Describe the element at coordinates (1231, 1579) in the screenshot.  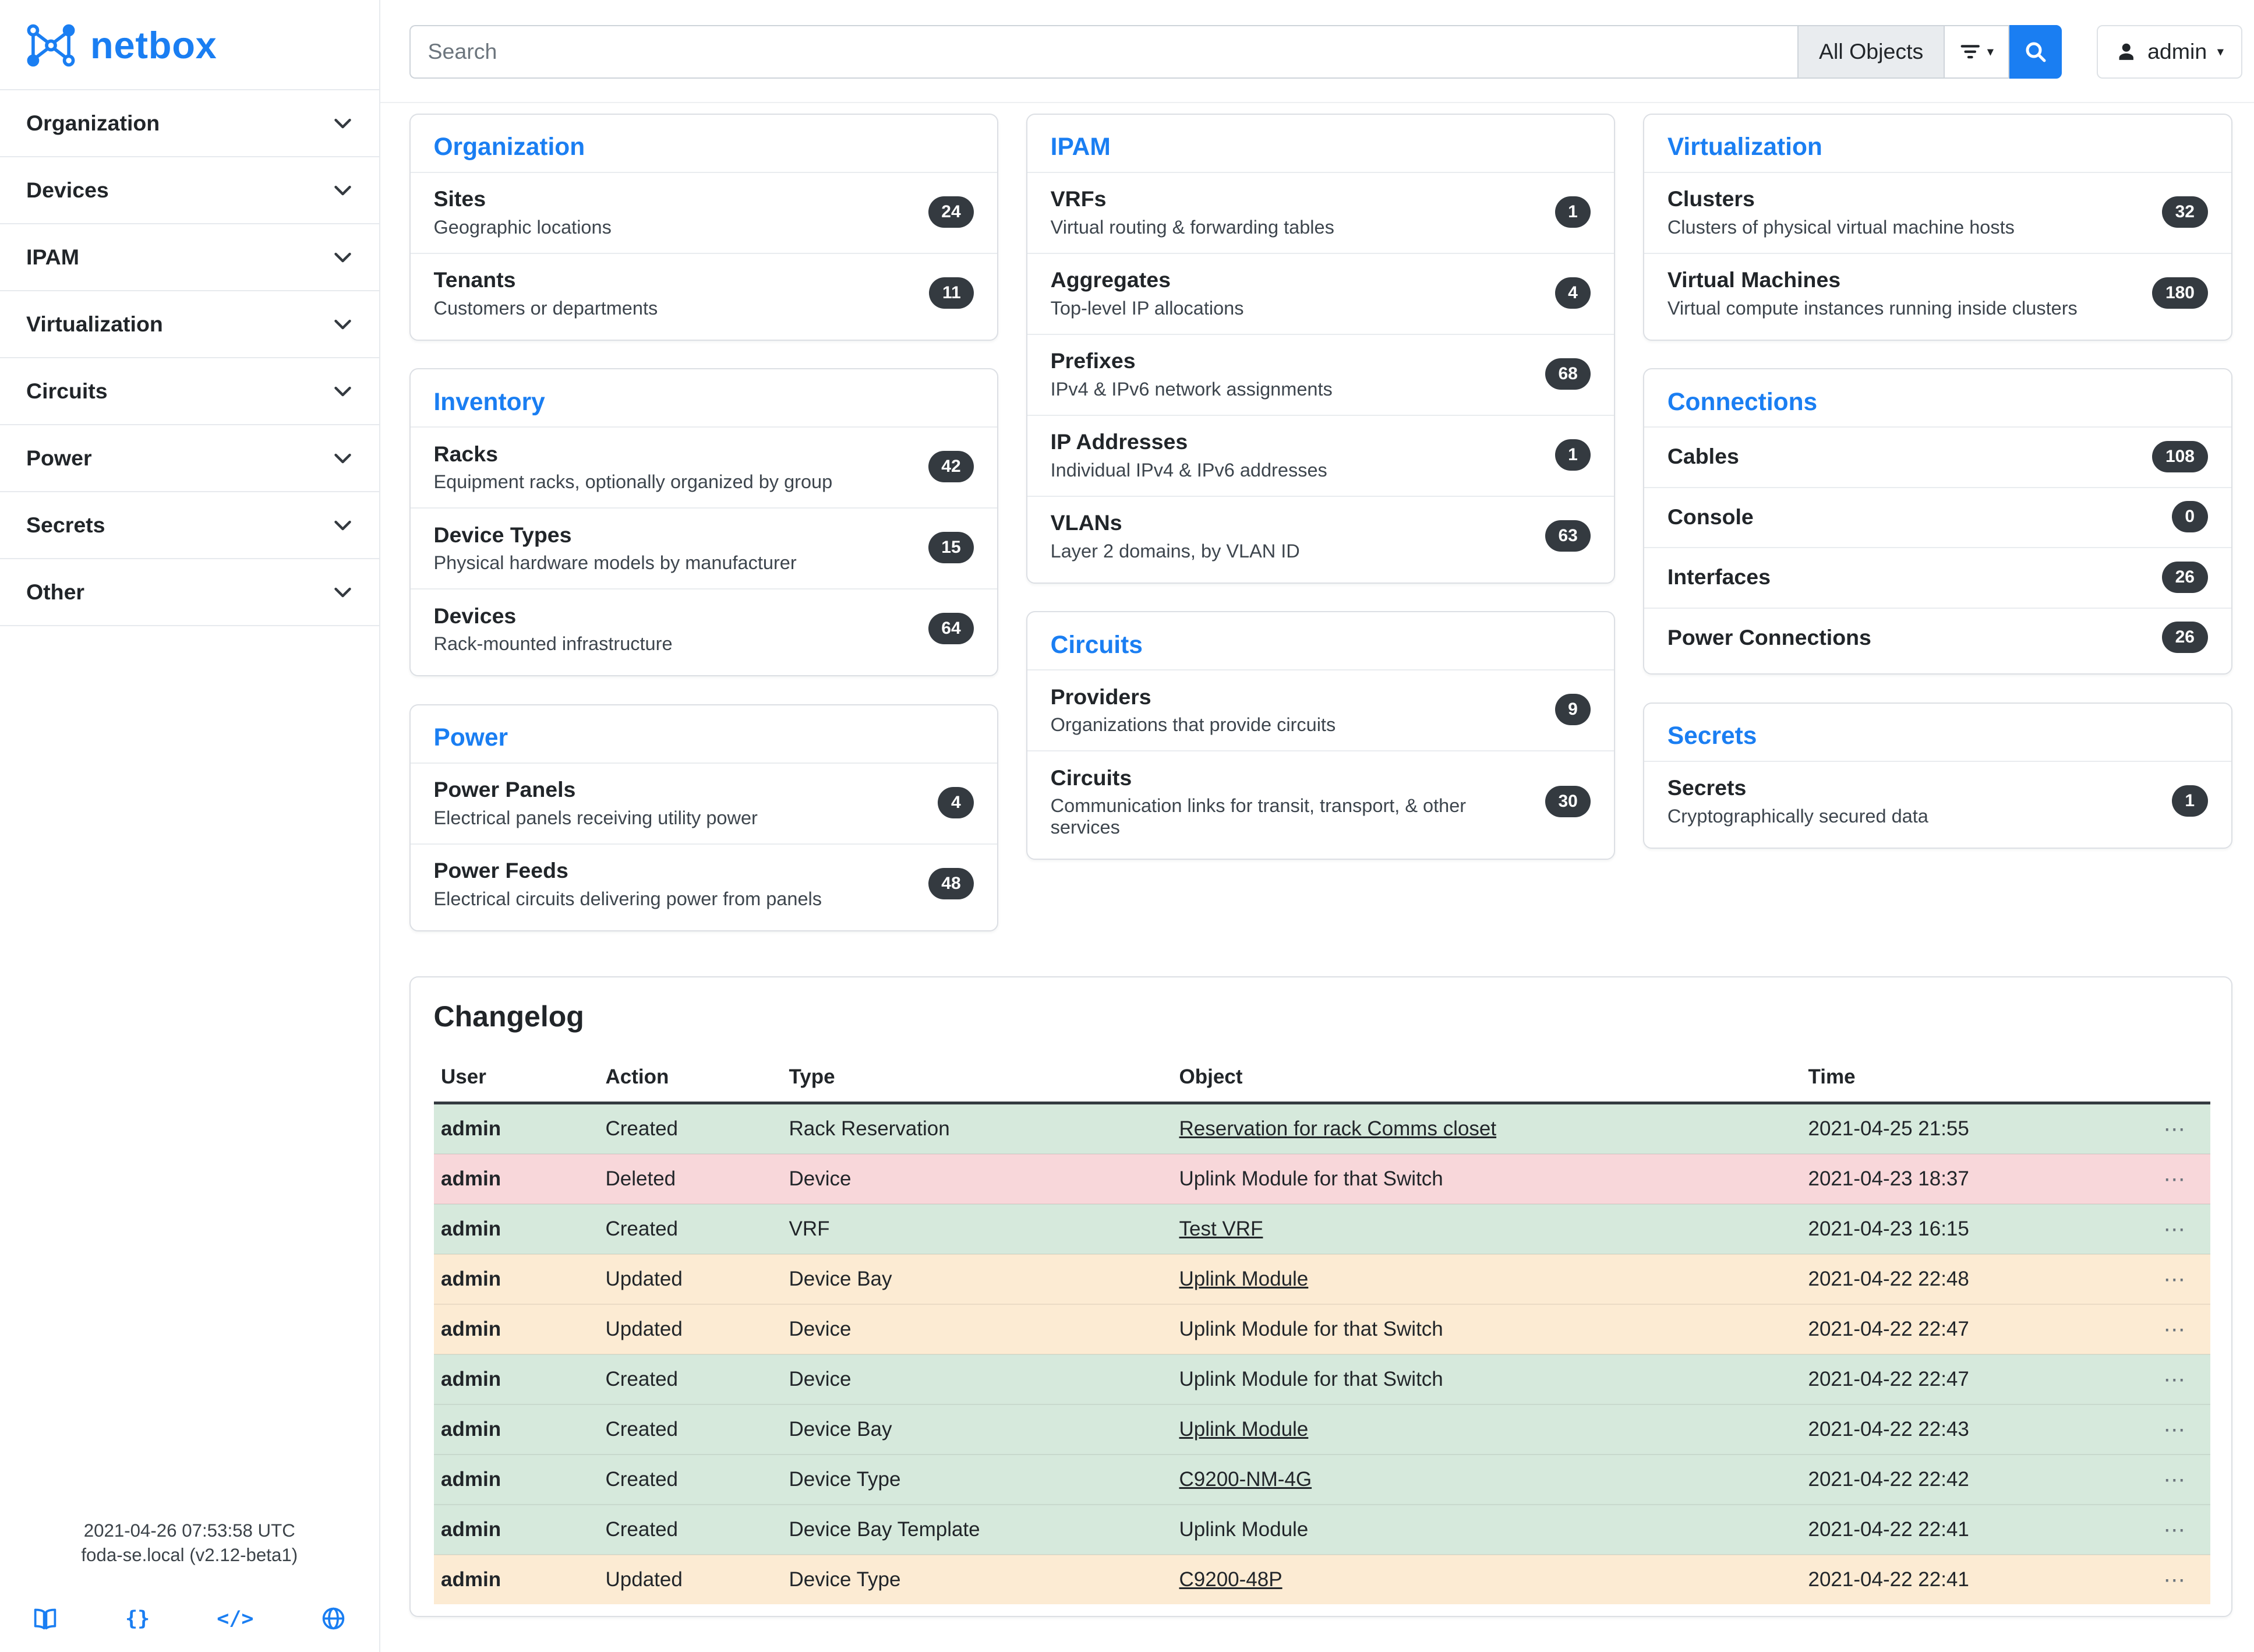
I see `object-link: C9200-48P` at that location.